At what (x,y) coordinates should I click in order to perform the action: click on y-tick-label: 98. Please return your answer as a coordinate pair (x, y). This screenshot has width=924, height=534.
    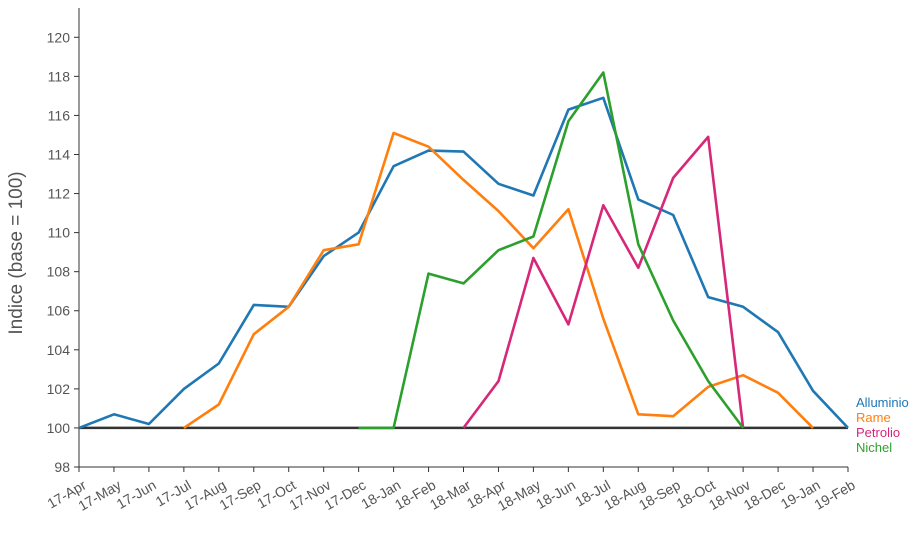
    Looking at the image, I should click on (62, 467).